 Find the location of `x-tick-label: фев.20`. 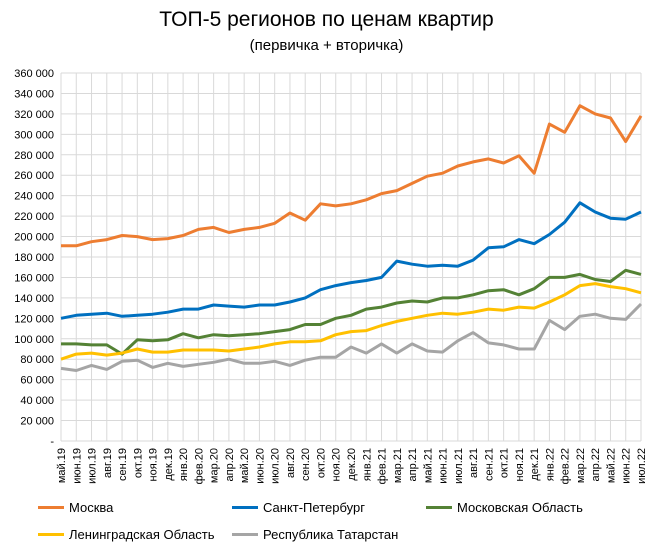

x-tick-label: фев.20 is located at coordinates (199, 466).